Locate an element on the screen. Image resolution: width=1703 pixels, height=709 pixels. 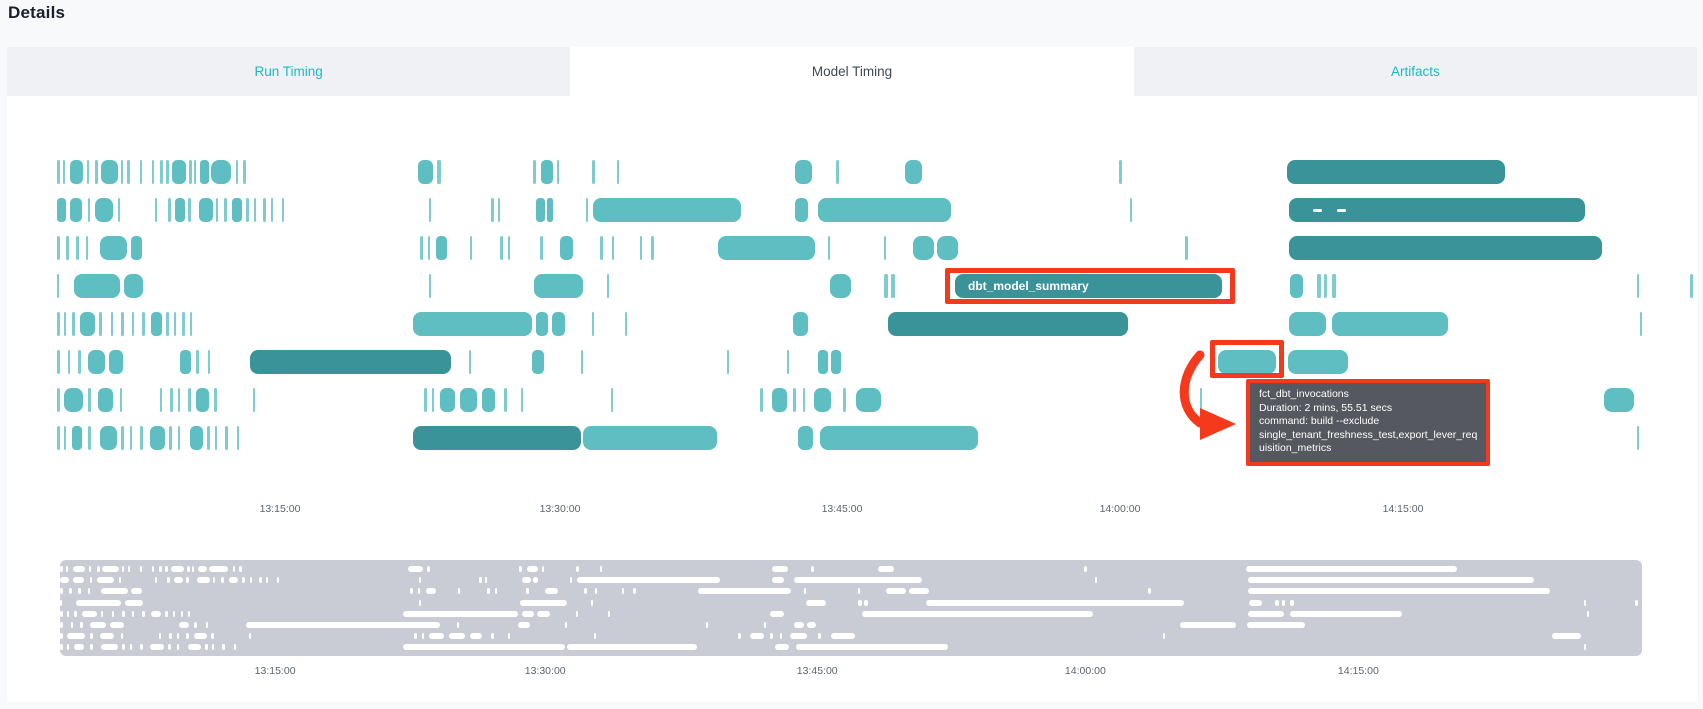
tab-artifacts: Artifacts is located at coordinates (1415, 71).